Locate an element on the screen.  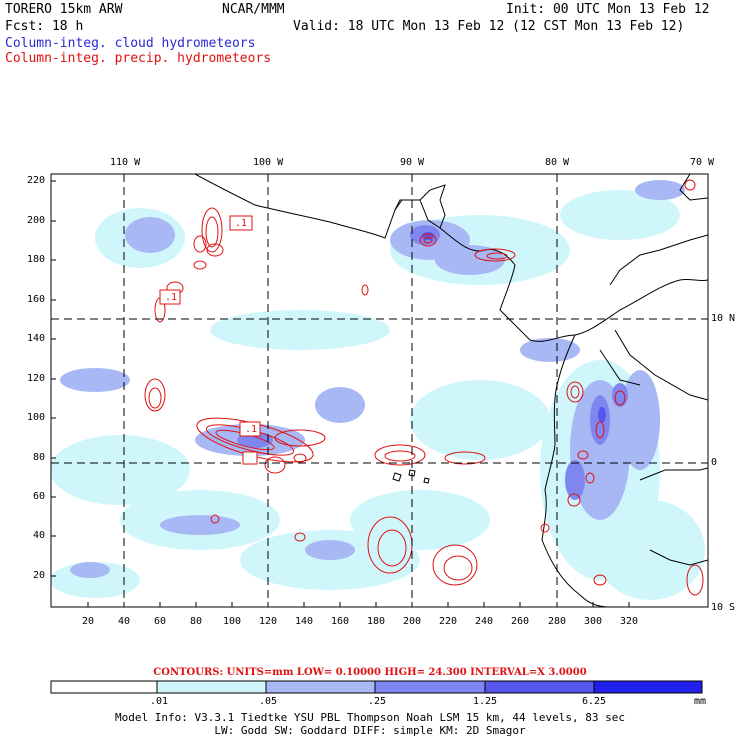
y-tick-label: 40 is located at coordinates (39, 535).